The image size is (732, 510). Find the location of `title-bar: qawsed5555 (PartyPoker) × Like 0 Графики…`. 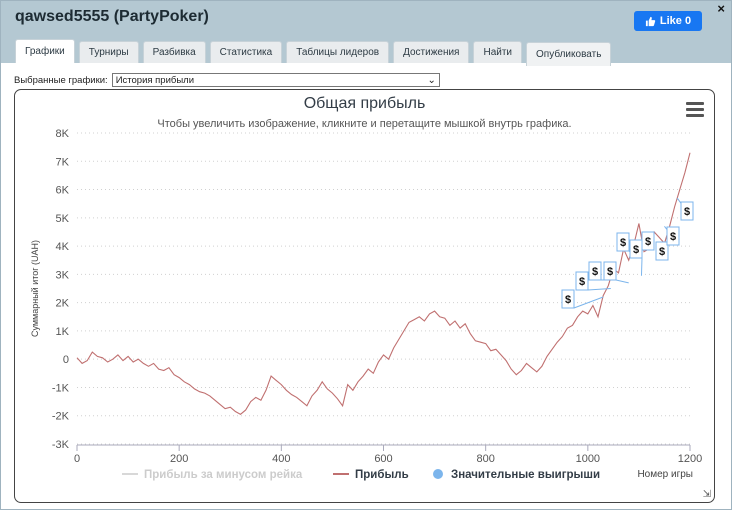

title-bar: qawsed5555 (PartyPoker) × Like 0 Графики… is located at coordinates (366, 33).